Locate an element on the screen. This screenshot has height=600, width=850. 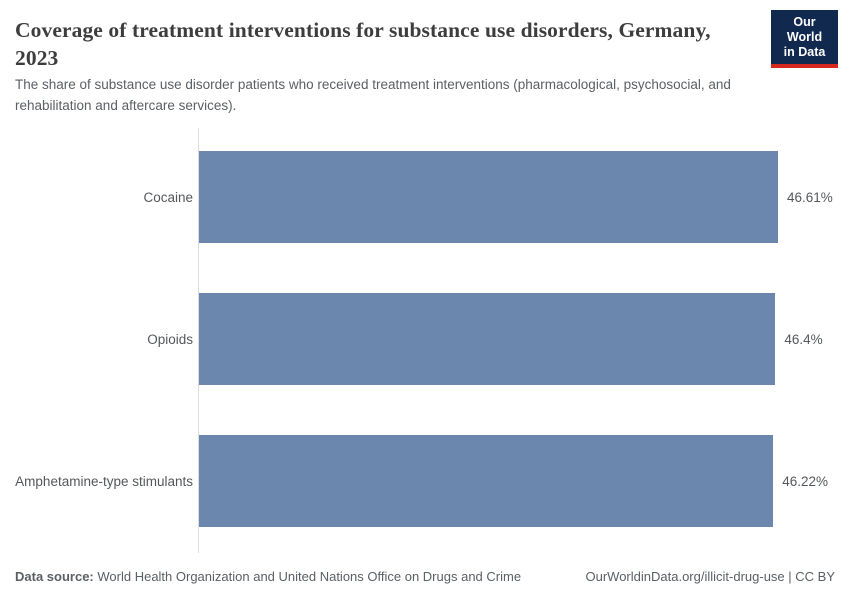
category-label-amphetamine-type-stimulants: Amphetamine-type stimulants is located at coordinates (104, 481).